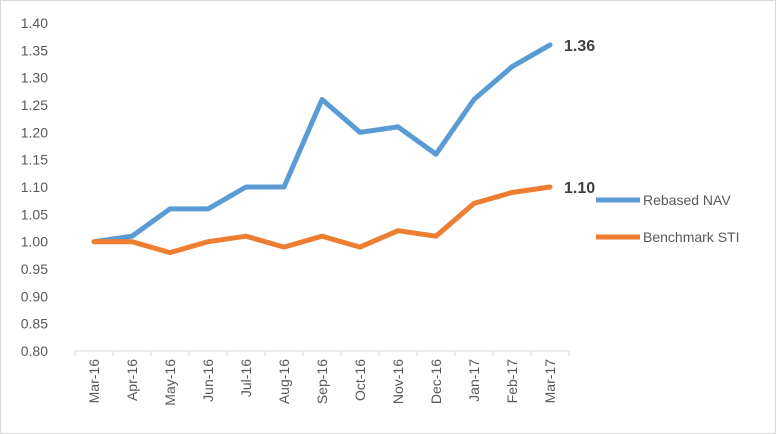  Describe the element at coordinates (246, 378) in the screenshot. I see `x-tick-label: Jul-16` at that location.